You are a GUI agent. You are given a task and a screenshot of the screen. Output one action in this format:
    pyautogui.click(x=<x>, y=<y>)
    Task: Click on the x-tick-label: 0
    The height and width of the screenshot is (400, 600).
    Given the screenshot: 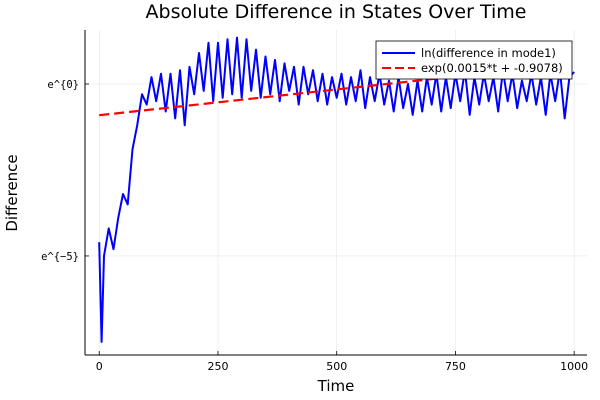 What is the action you would take?
    pyautogui.click(x=99, y=366)
    